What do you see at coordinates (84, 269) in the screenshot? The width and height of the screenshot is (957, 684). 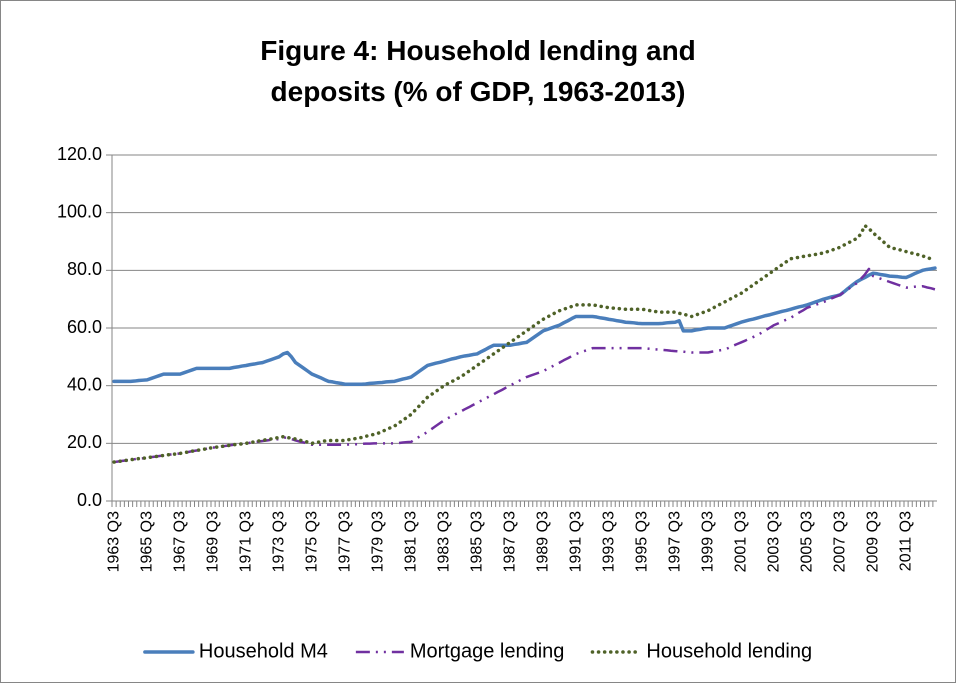 I see `y-tick-label: 80.0` at bounding box center [84, 269].